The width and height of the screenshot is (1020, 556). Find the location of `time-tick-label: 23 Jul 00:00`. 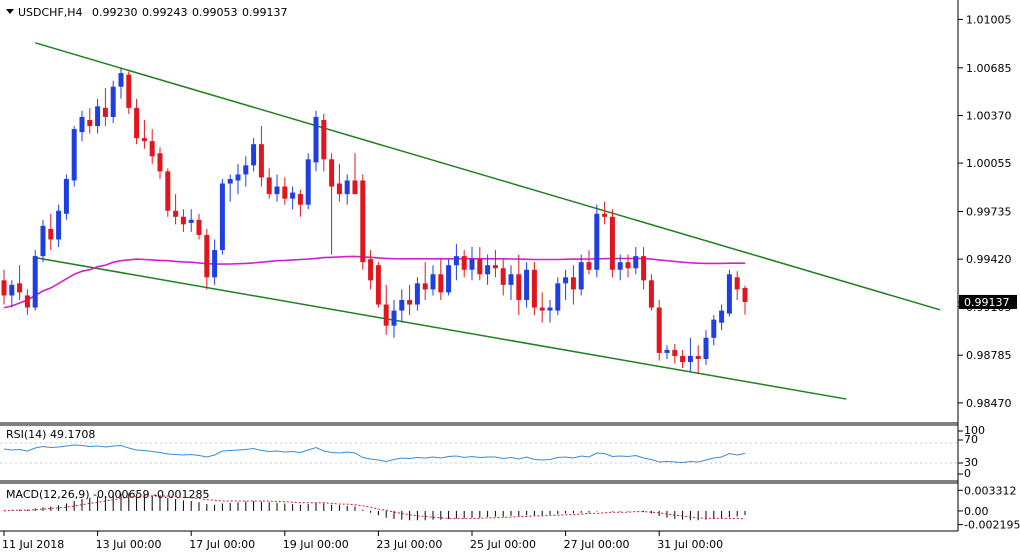

time-tick-label: 23 Jul 00:00 is located at coordinates (409, 544).